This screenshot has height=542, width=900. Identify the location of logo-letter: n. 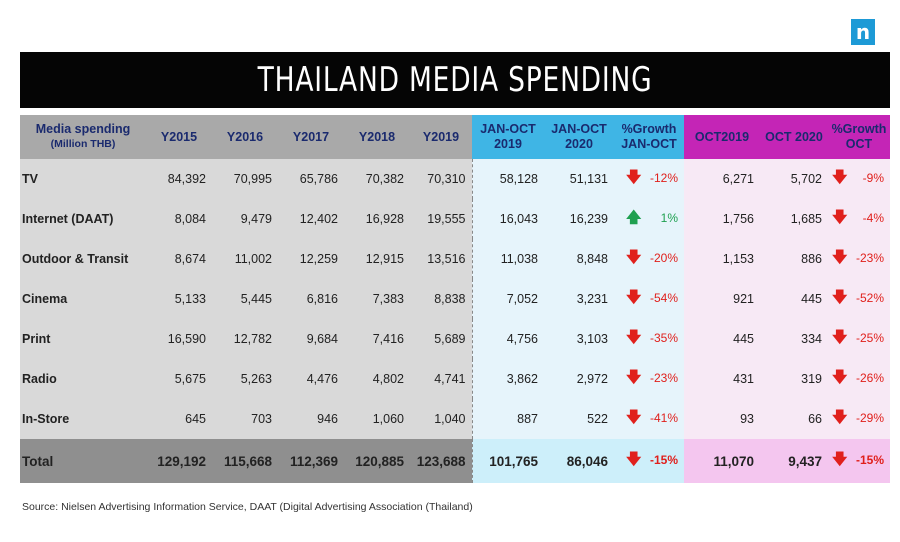
(863, 32).